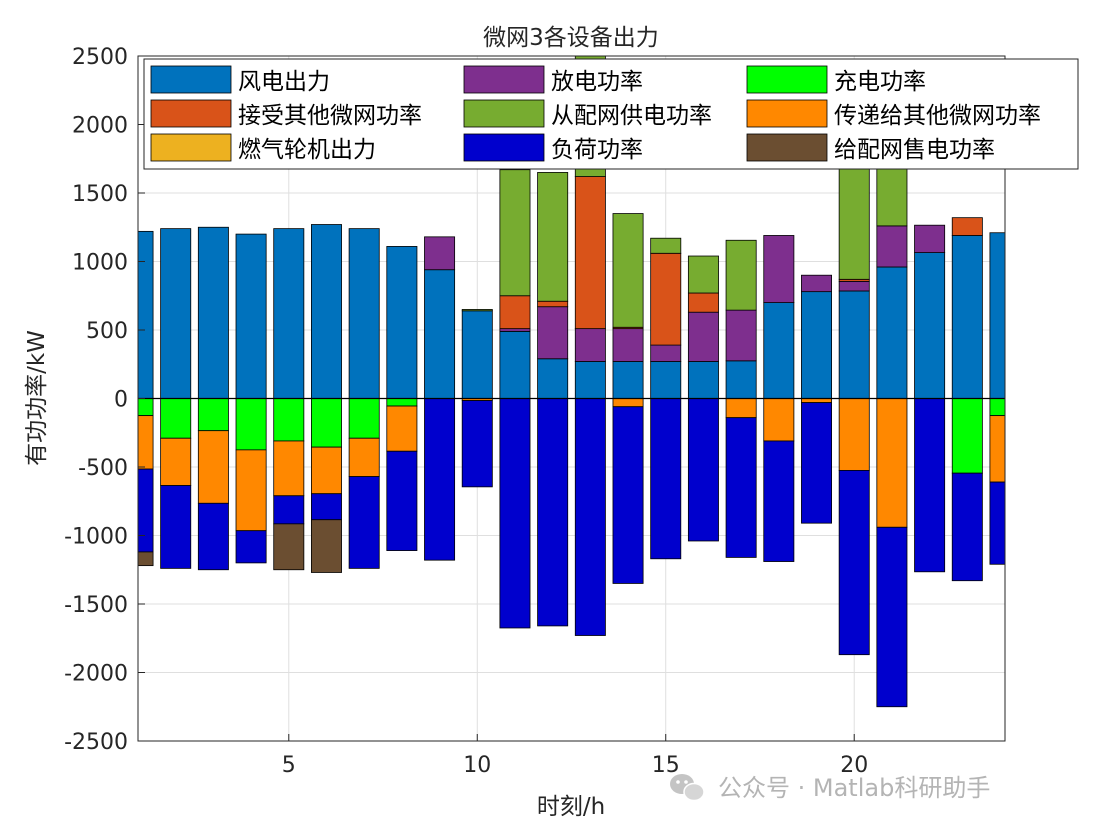  What do you see at coordinates (914, 150) in the screenshot?
I see `legend-label: 给配网售电功率` at bounding box center [914, 150].